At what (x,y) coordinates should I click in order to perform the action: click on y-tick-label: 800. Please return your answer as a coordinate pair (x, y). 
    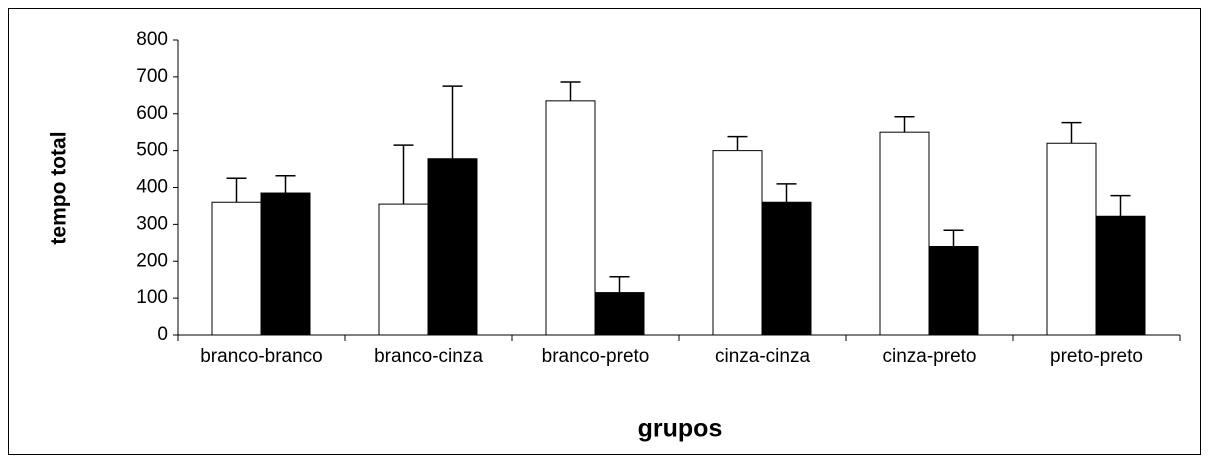
    Looking at the image, I should click on (152, 39).